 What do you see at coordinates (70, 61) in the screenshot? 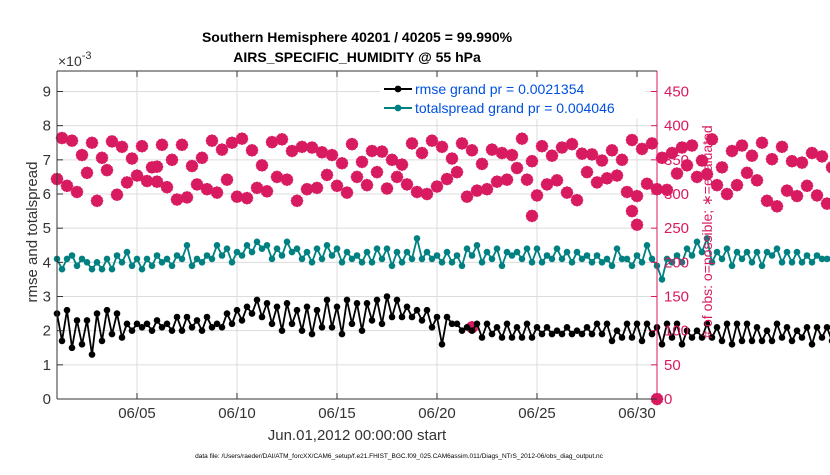
I see `y-exponent-base: ×10` at bounding box center [70, 61].